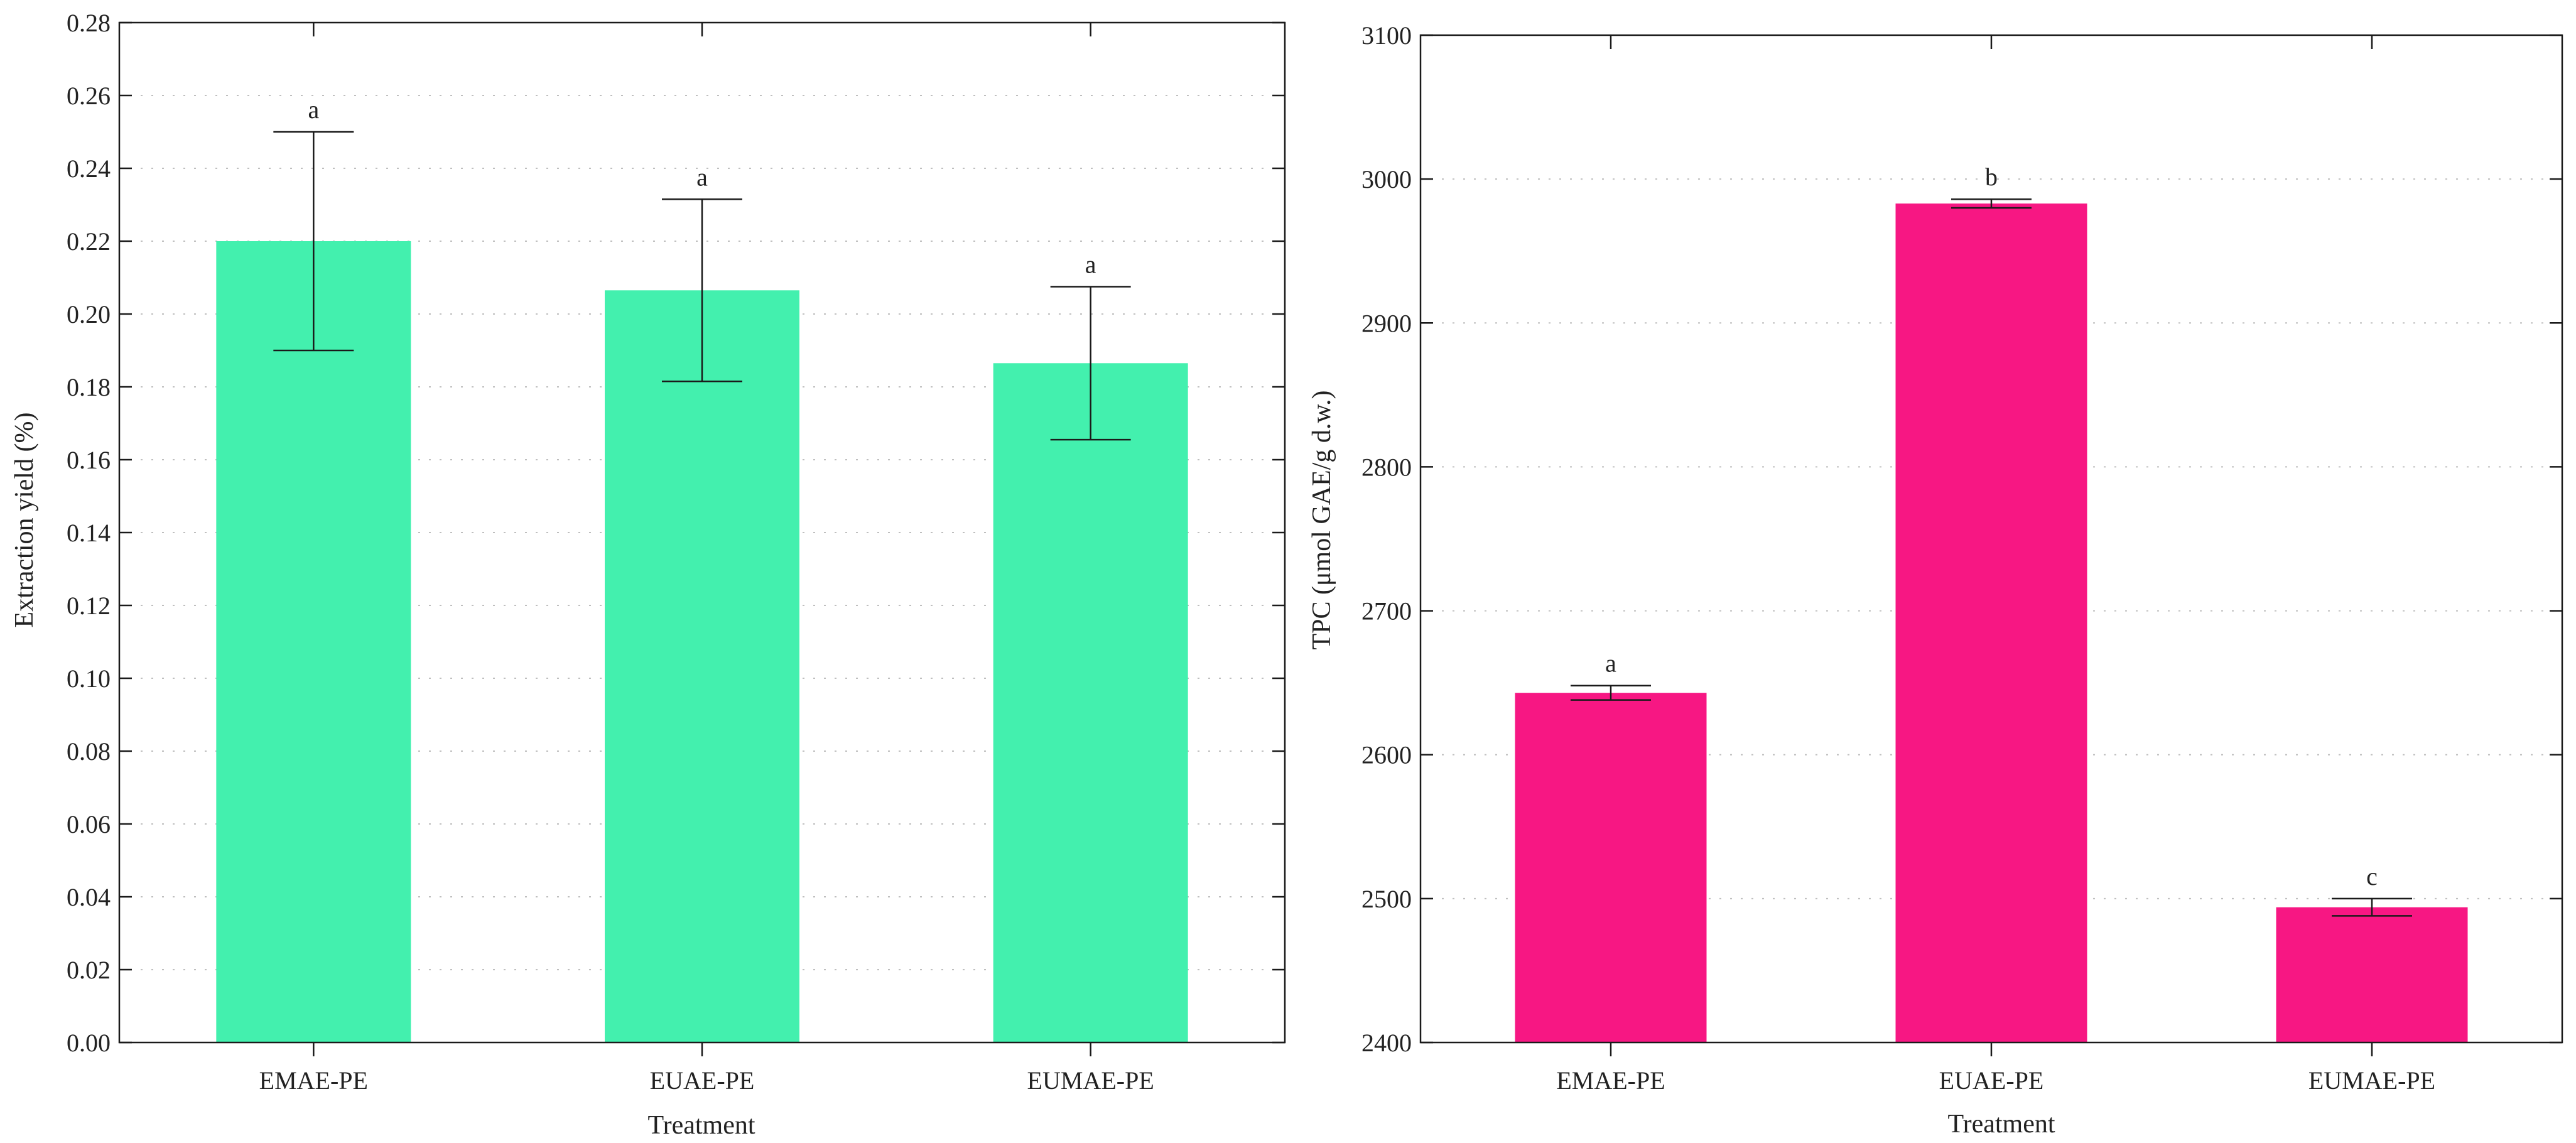 This screenshot has height=1143, width=2576. What do you see at coordinates (89, 606) in the screenshot?
I see `chart-0-y-tick-label: 0.12` at bounding box center [89, 606].